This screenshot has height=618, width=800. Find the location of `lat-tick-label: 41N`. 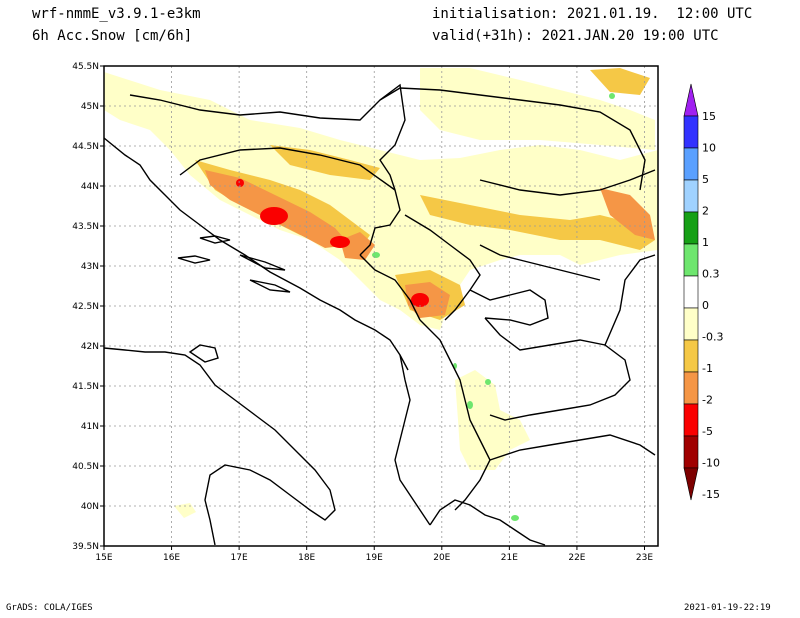

lat-tick-label: 41N is located at coordinates (90, 427).